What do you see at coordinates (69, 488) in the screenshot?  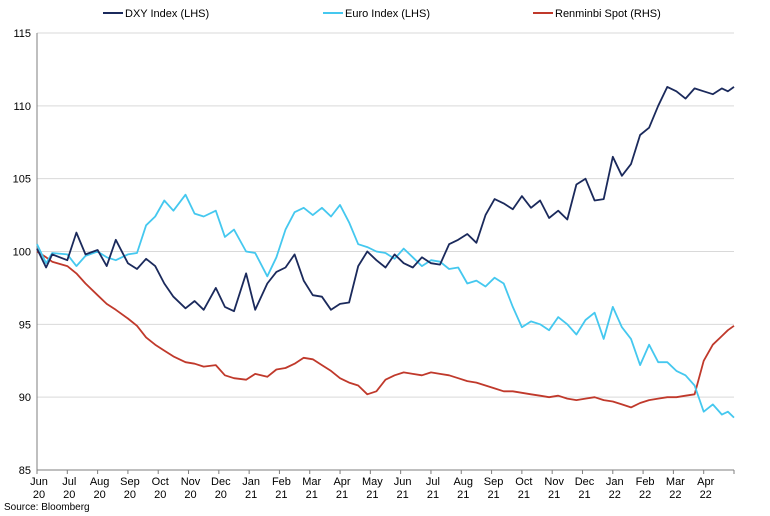 I see `x-tick-label: Jul 20` at bounding box center [69, 488].